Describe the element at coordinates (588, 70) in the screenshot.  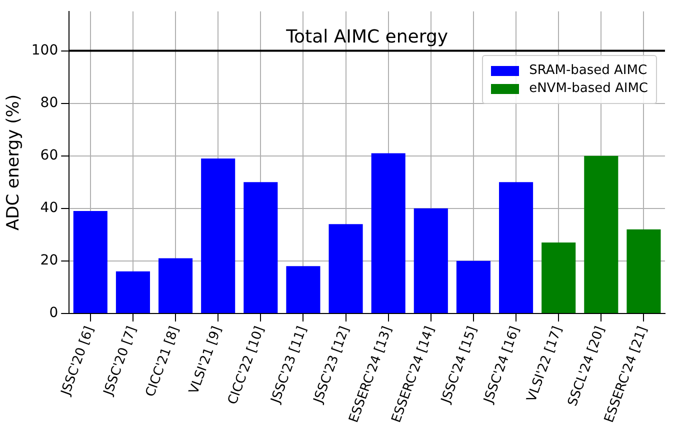
I see `legend-label: SRAM-based AIMC` at that location.